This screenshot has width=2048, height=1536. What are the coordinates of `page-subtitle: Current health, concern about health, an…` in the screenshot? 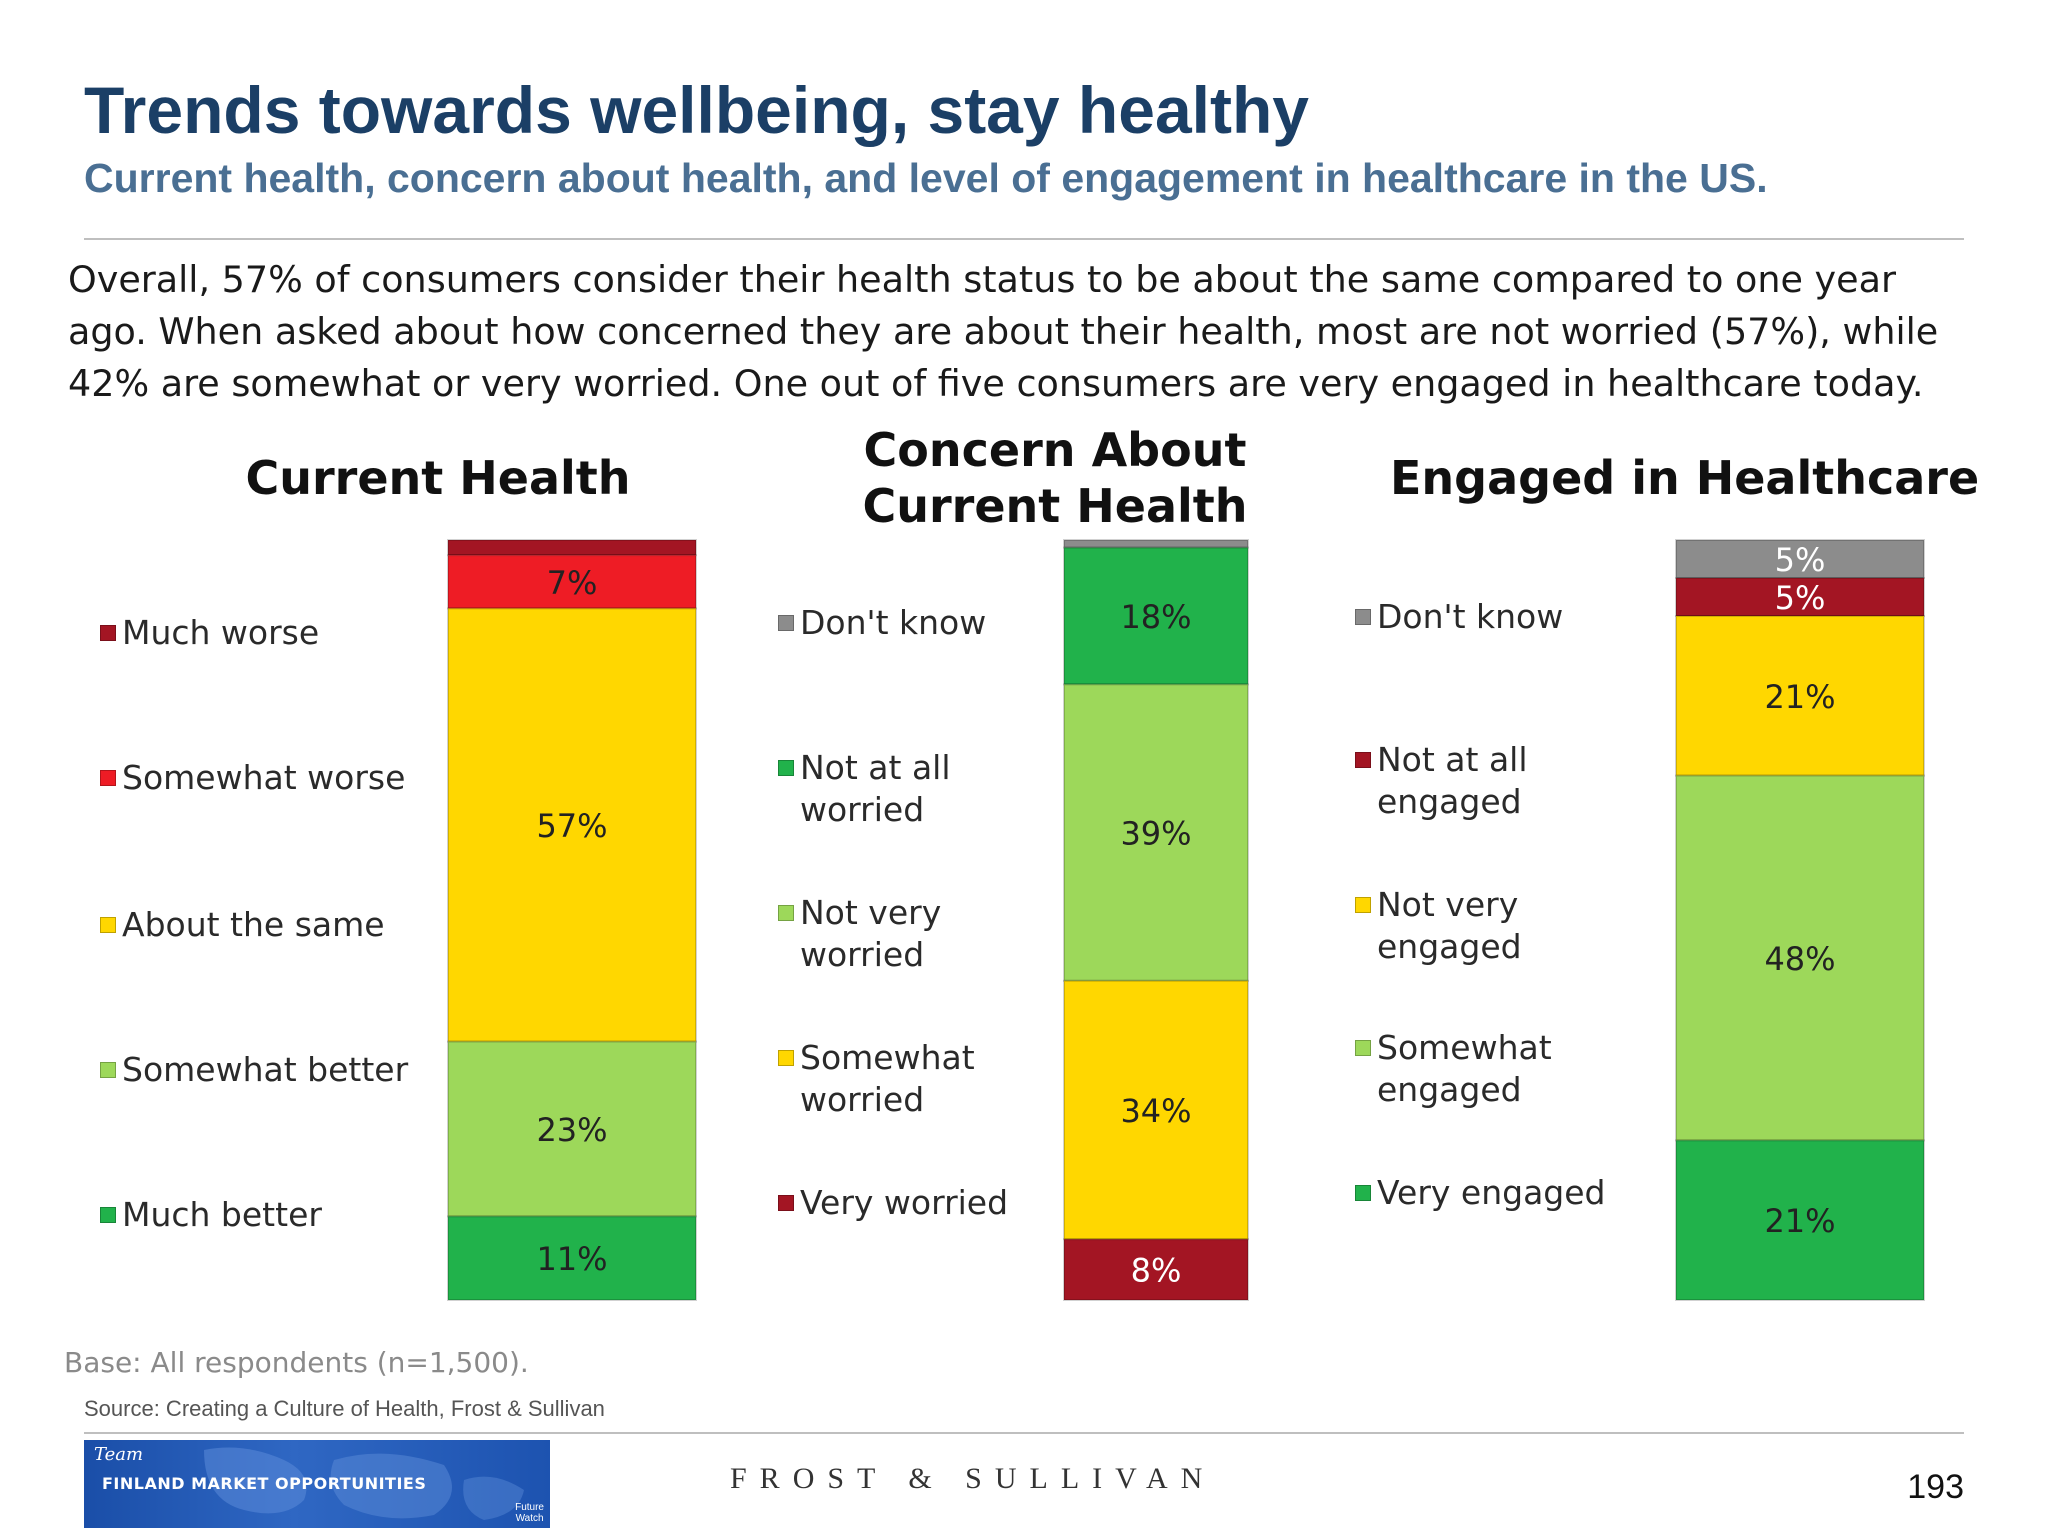 It's located at (926, 178).